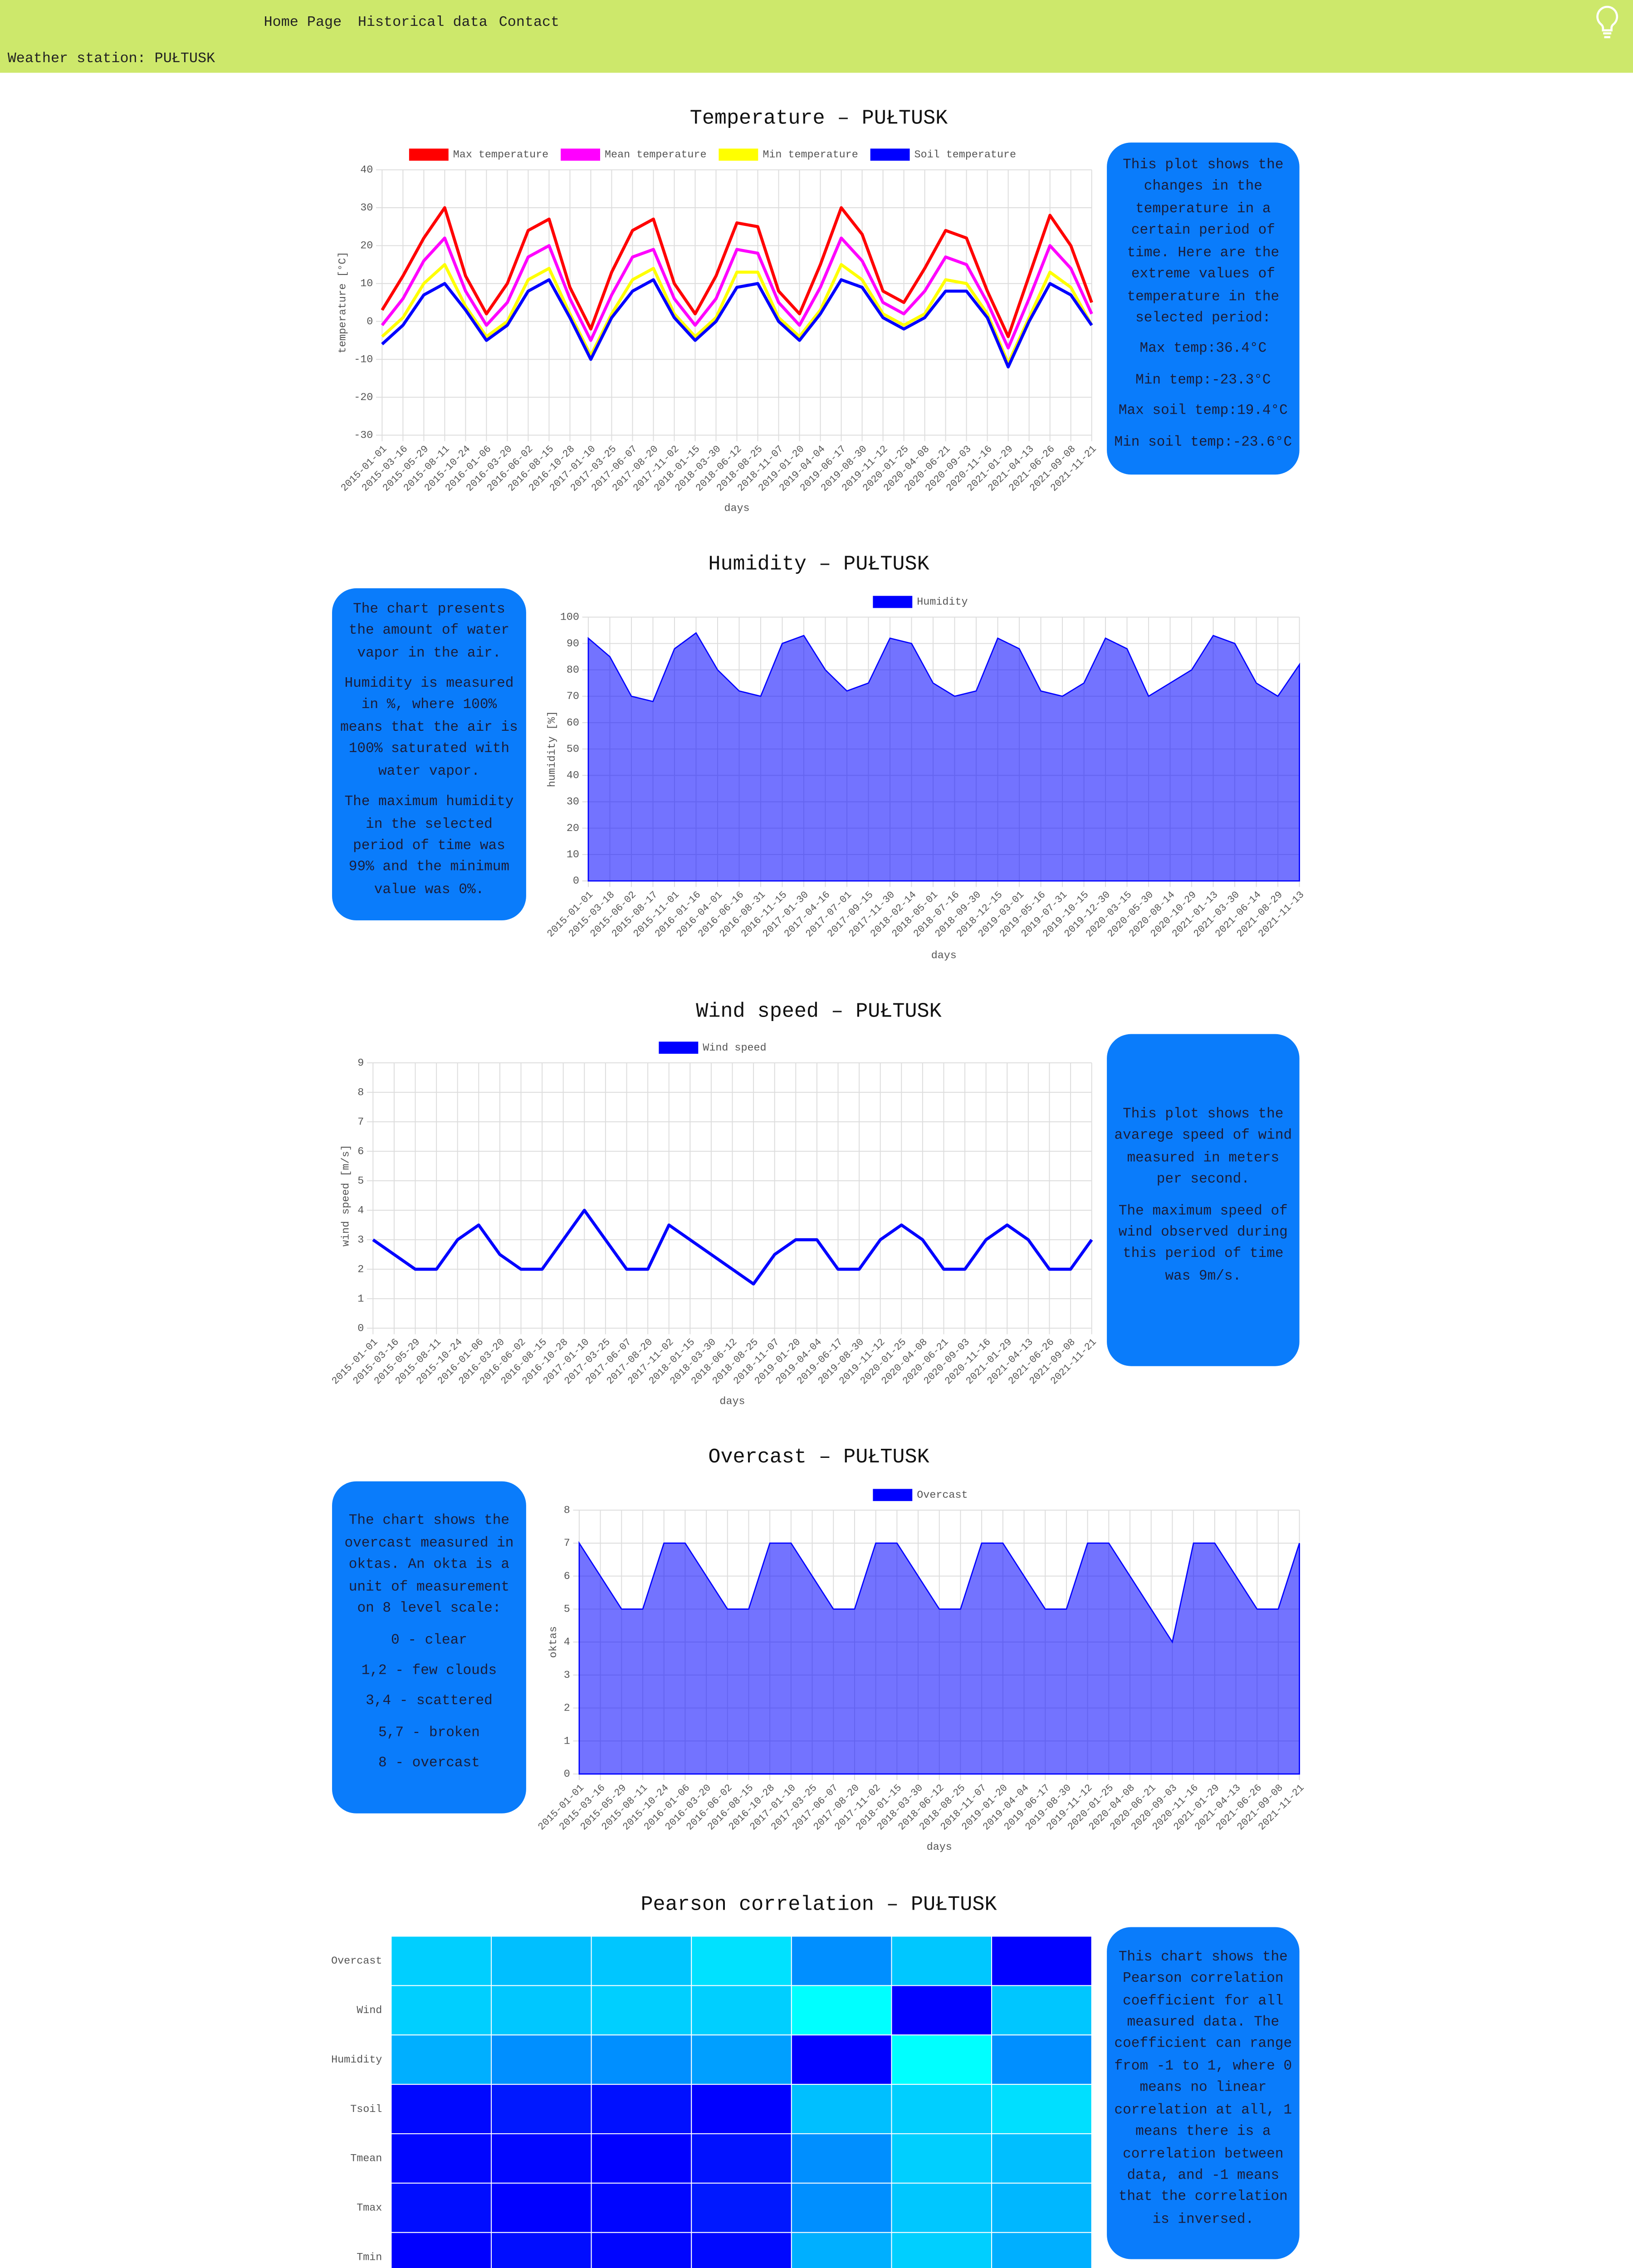 This screenshot has height=2268, width=1633. What do you see at coordinates (567, 1741) in the screenshot?
I see `y-tick-label: 1` at bounding box center [567, 1741].